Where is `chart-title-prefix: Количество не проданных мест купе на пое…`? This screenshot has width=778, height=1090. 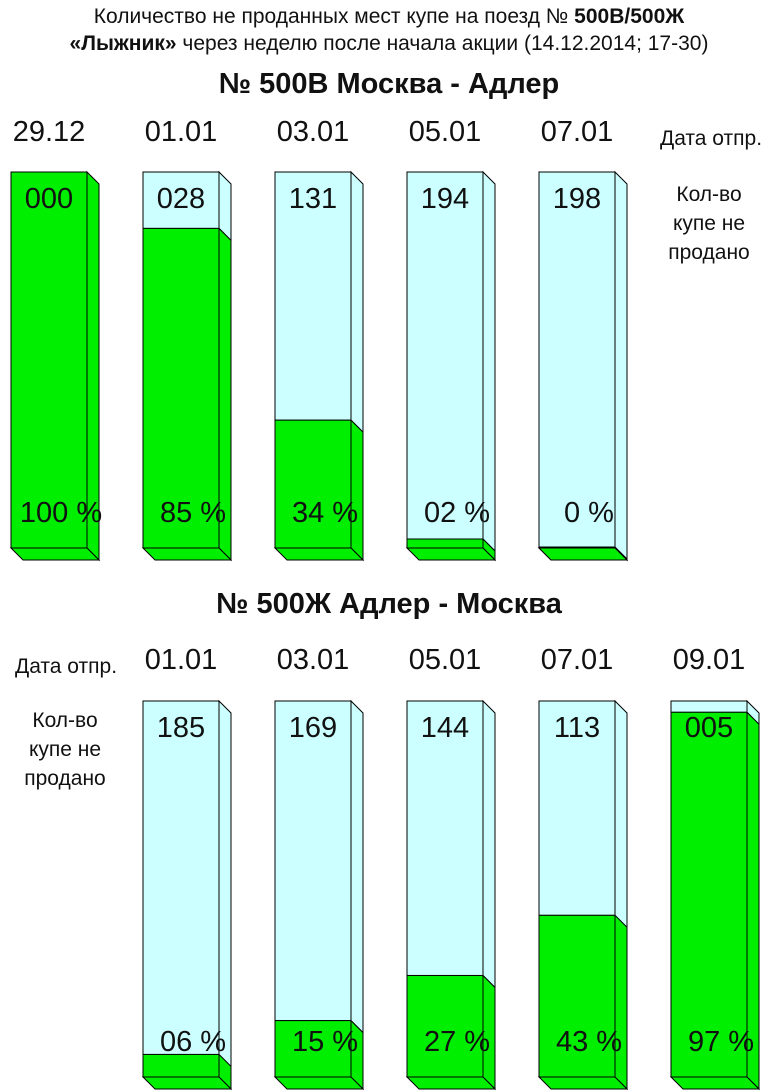 chart-title-prefix: Количество не проданных мест купе на пое… is located at coordinates (334, 16).